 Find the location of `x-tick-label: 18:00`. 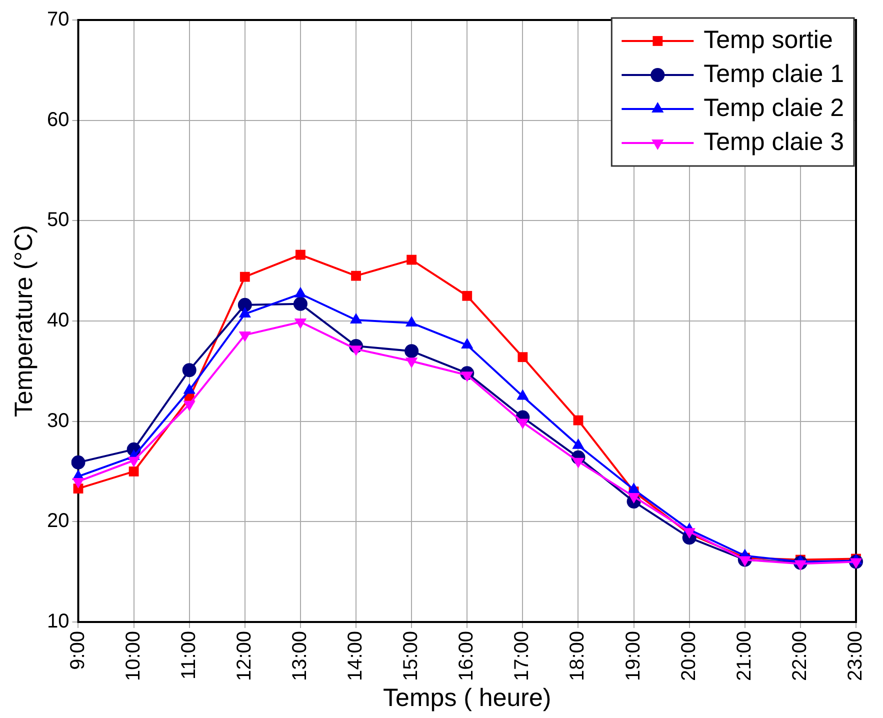

x-tick-label: 18:00 is located at coordinates (577, 656).